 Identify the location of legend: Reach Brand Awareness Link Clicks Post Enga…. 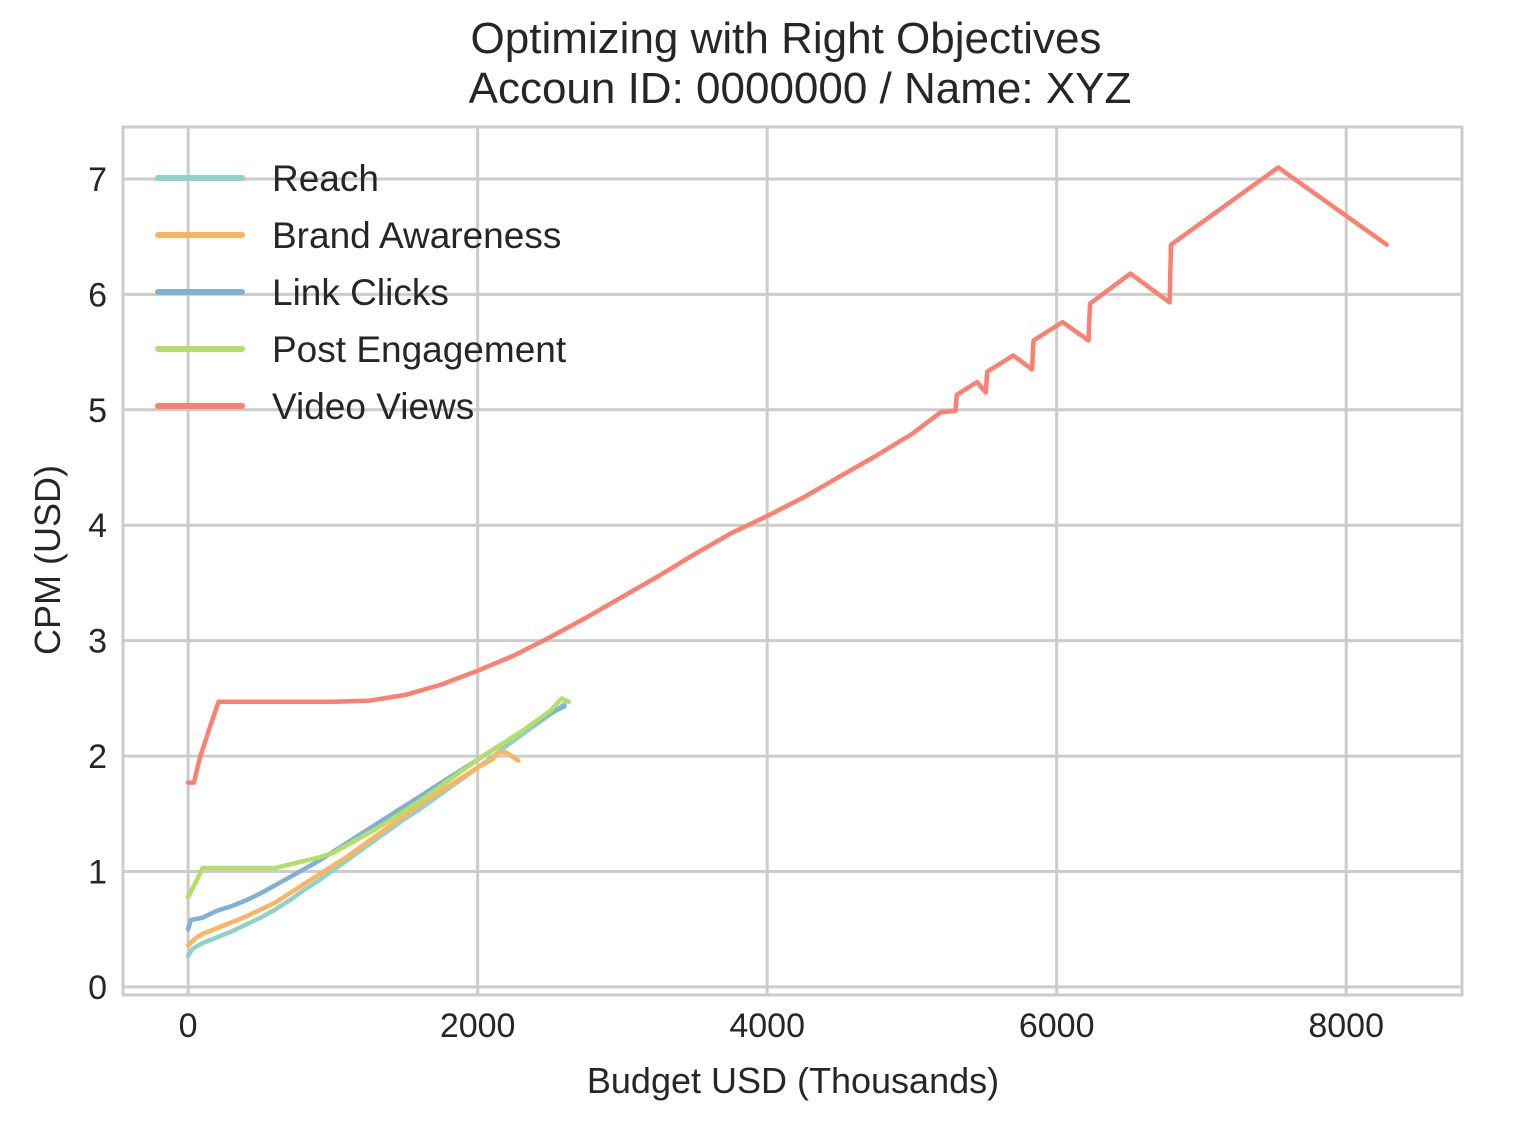
(361, 292).